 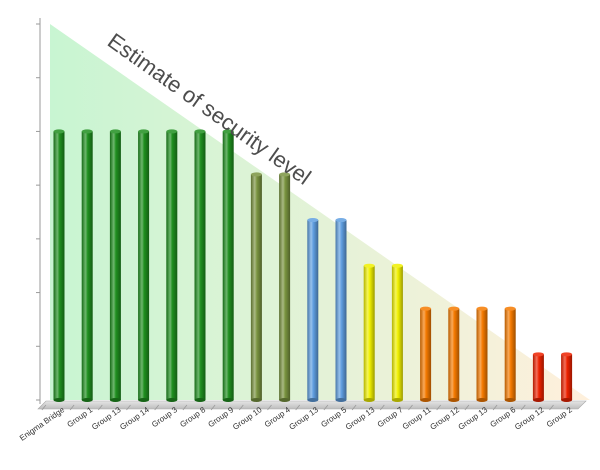 I want to click on y-axis, so click(x=38, y=211).